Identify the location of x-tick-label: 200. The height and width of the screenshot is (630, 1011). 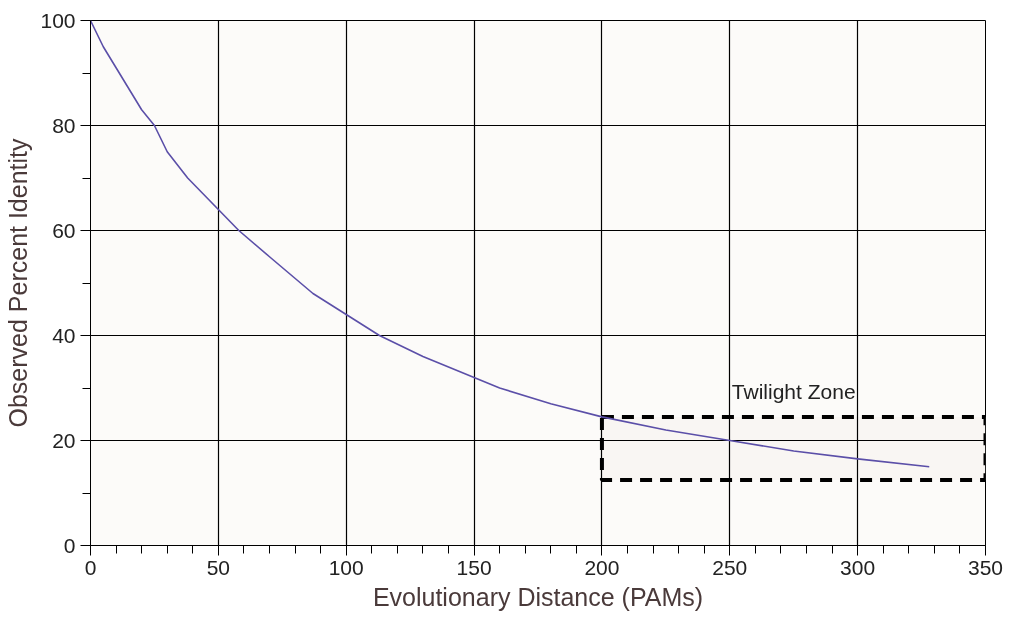
(602, 567).